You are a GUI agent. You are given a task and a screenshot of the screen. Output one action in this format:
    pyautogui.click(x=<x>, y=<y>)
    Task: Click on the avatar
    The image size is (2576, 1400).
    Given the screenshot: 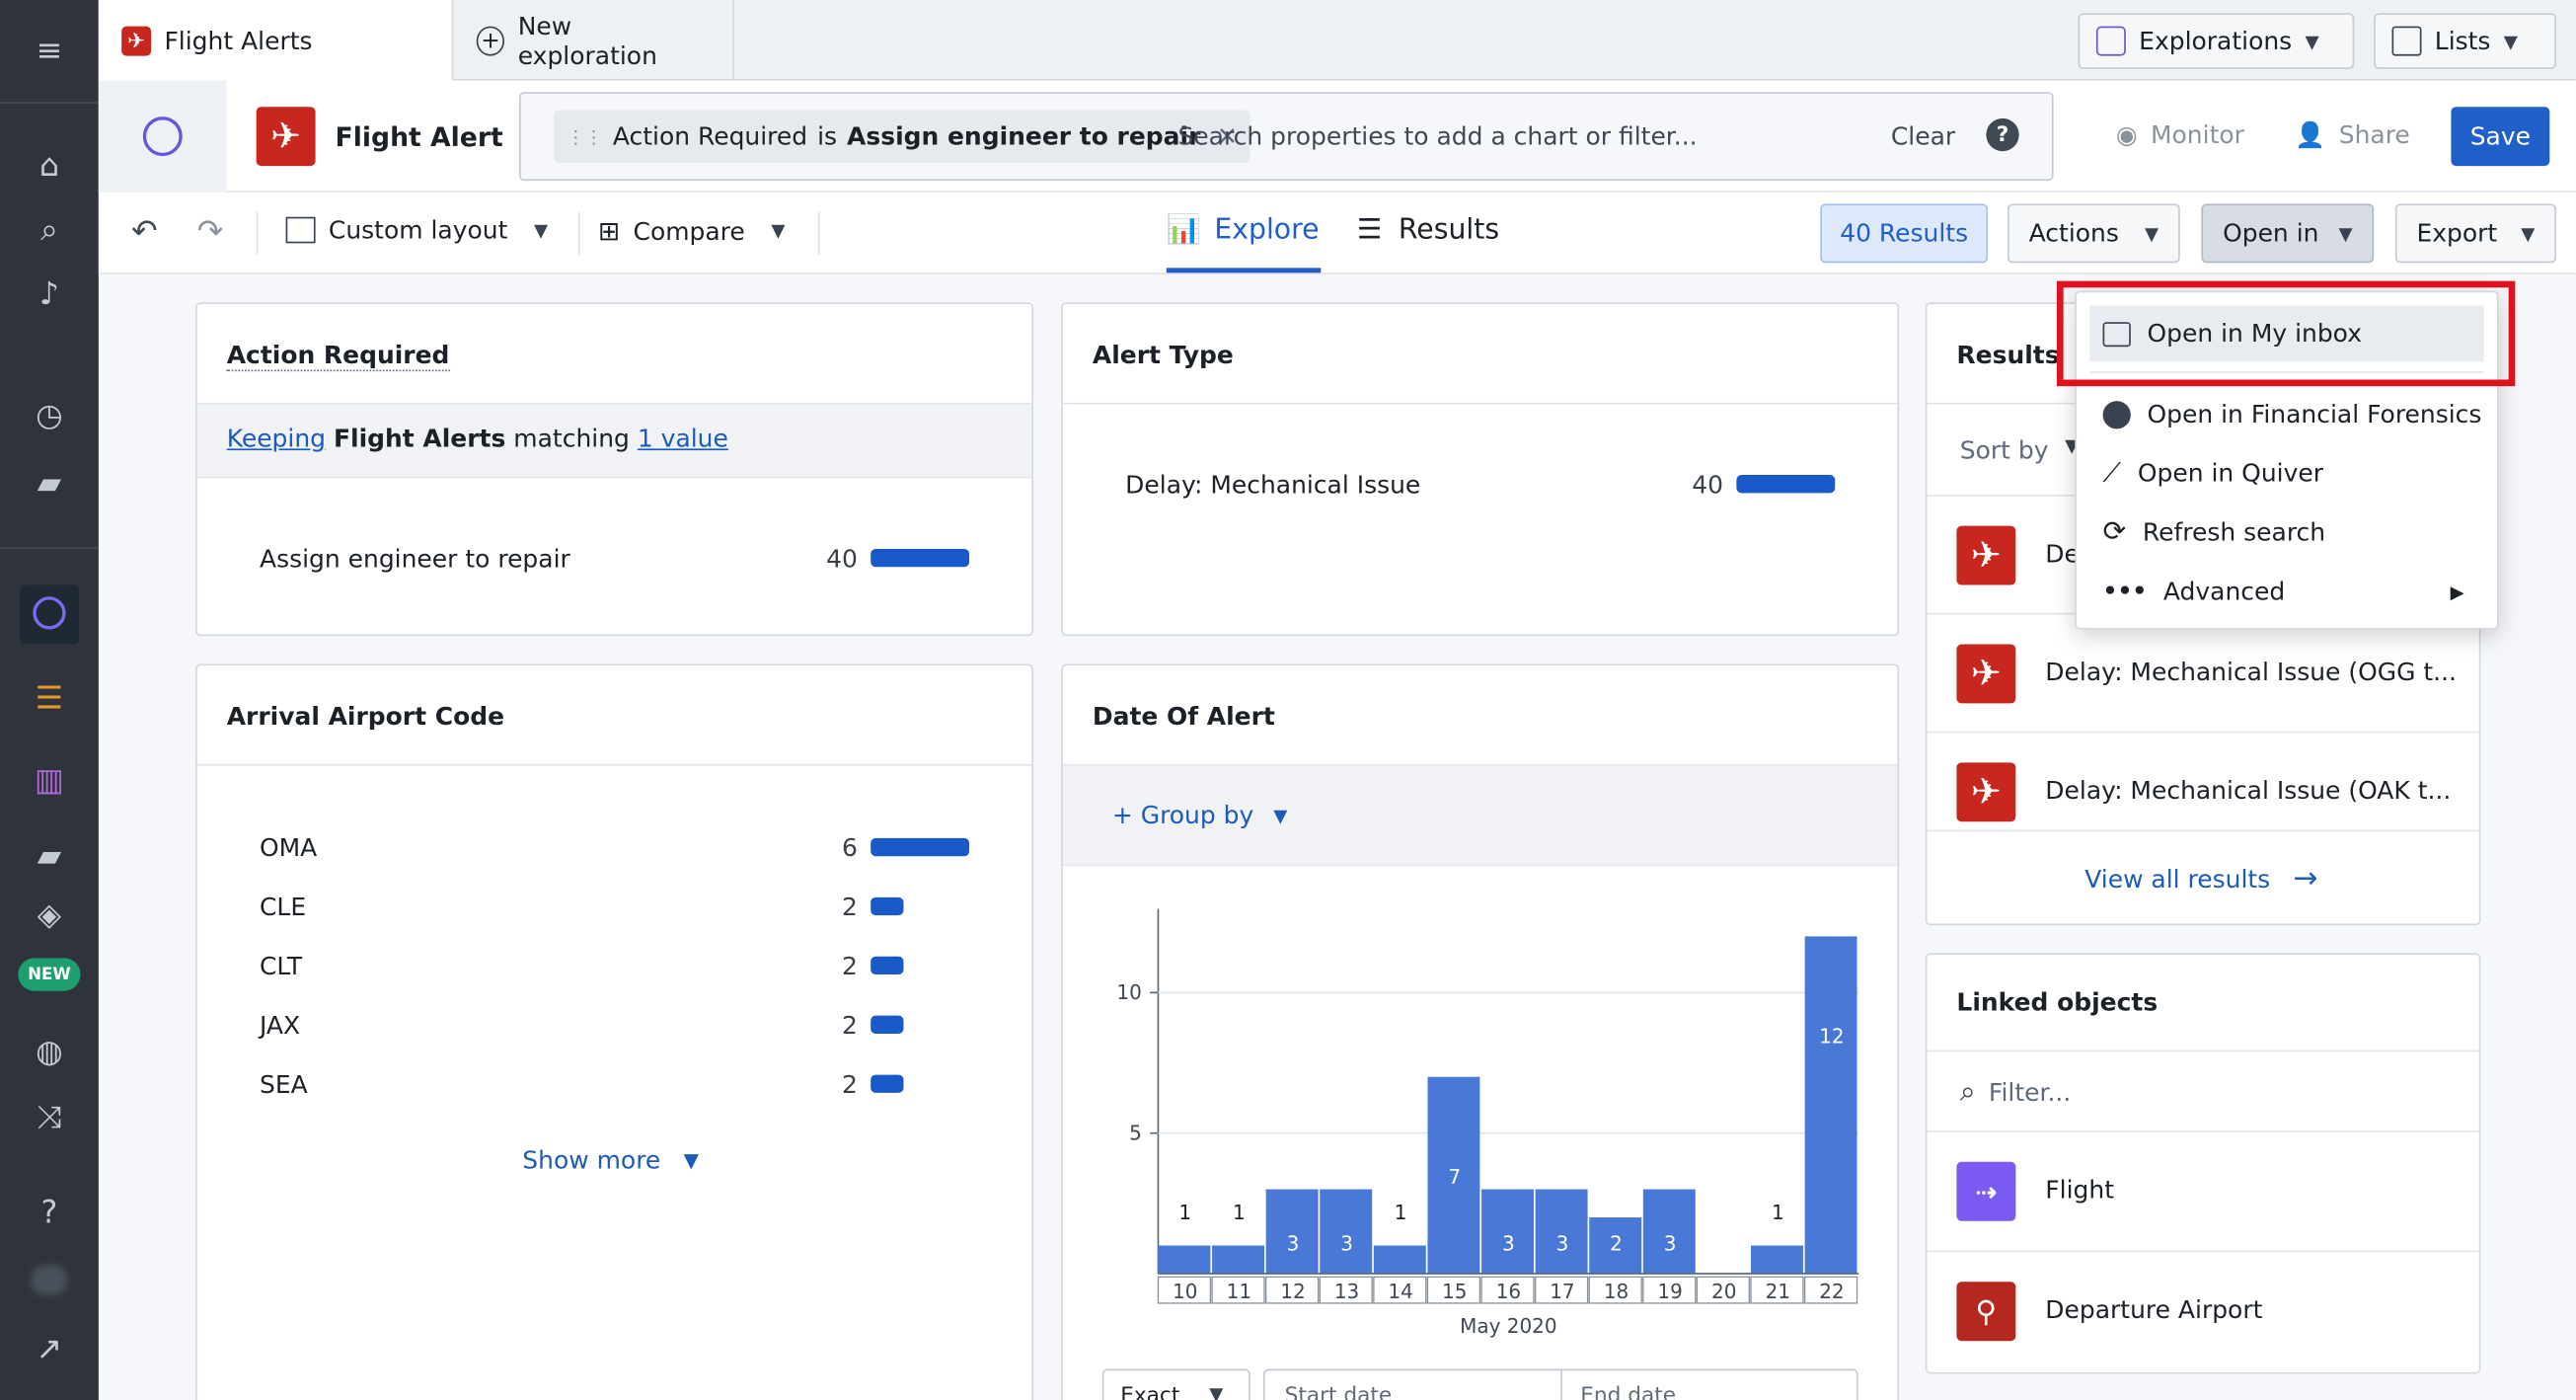 What is the action you would take?
    pyautogui.click(x=49, y=1280)
    